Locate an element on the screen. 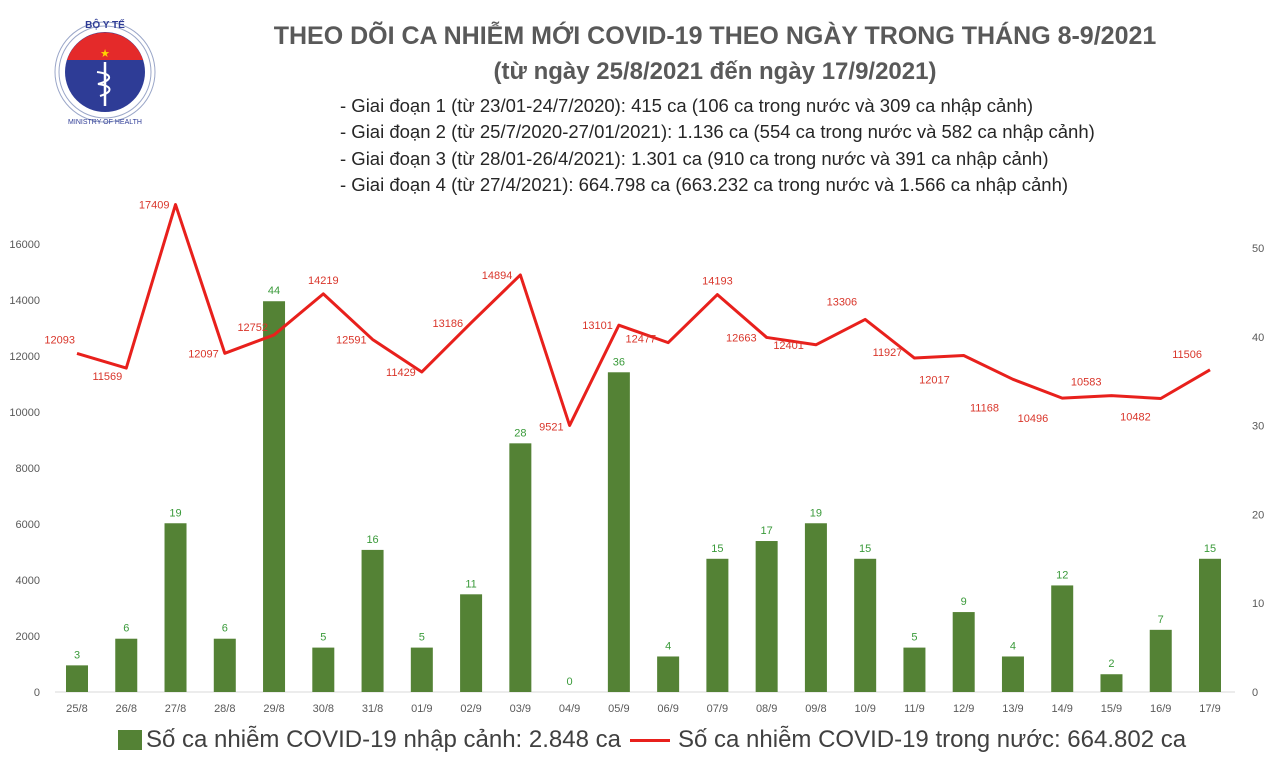 This screenshot has height=762, width=1280. bar-data-label: 28 is located at coordinates (520, 433).